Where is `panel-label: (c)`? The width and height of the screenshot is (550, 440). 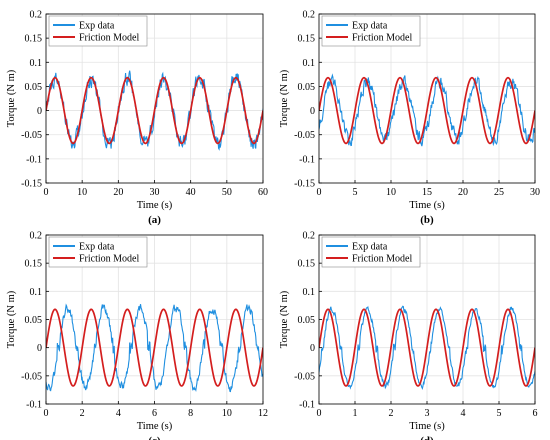 panel-label: (c) is located at coordinates (154, 437).